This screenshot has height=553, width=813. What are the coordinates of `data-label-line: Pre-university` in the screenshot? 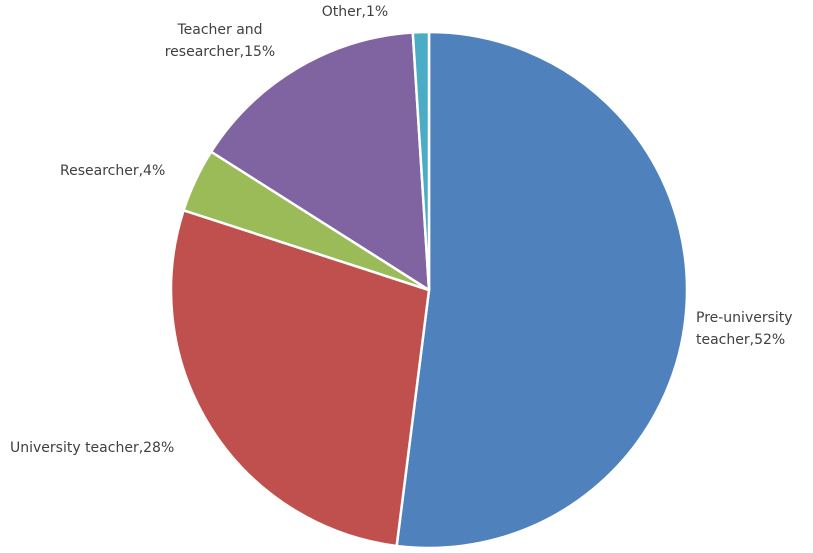 It's located at (744, 318).